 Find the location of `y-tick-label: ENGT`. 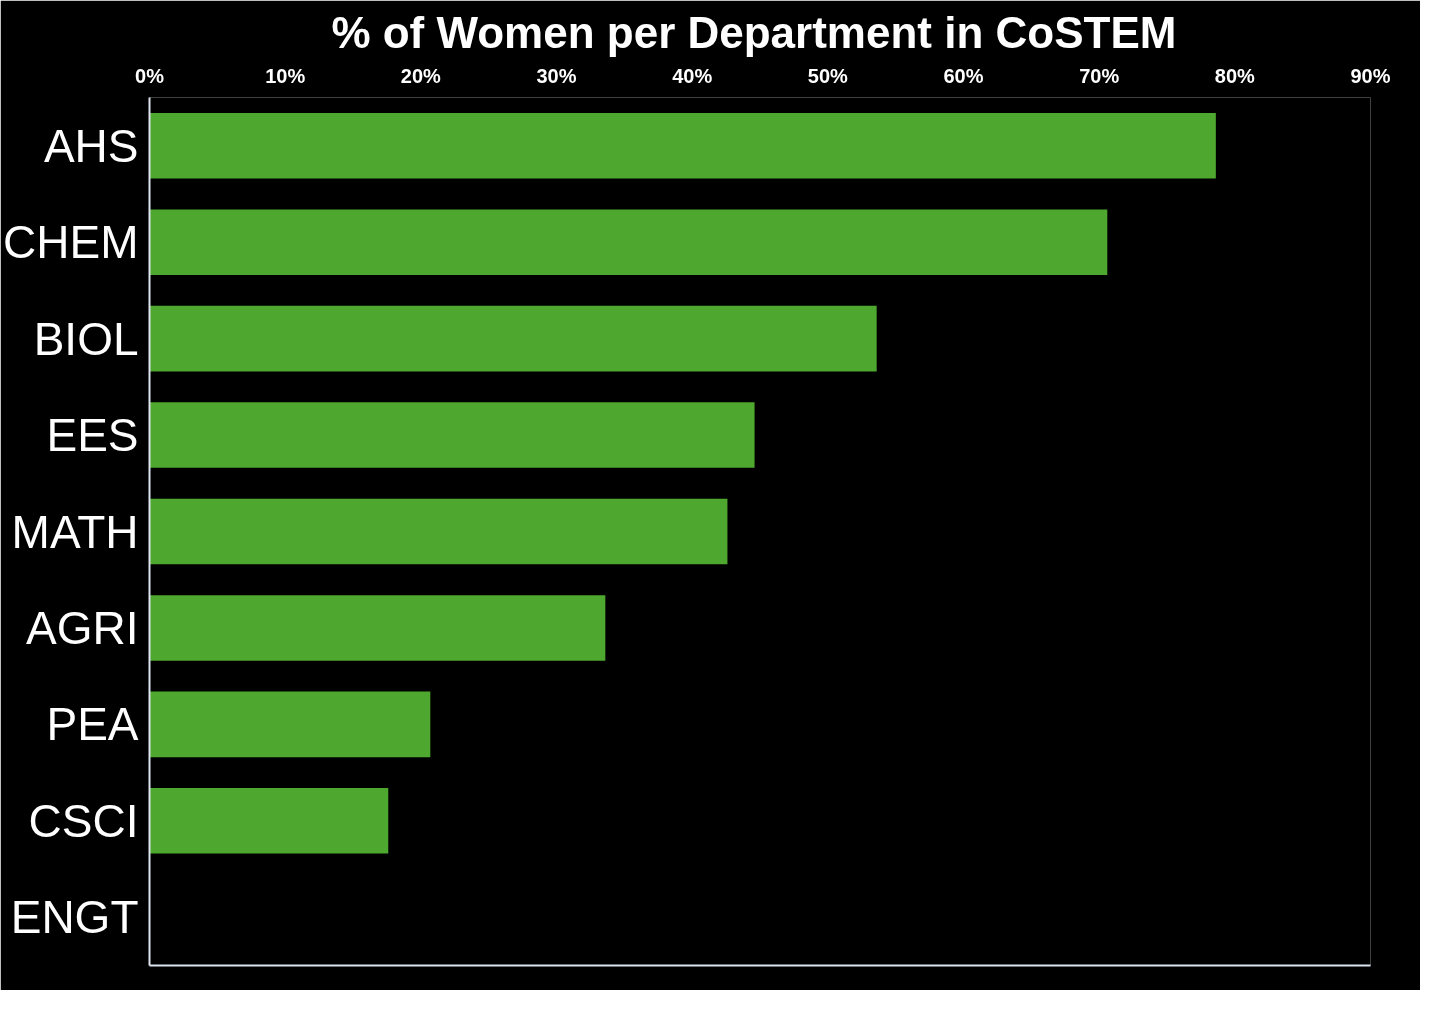

y-tick-label: ENGT is located at coordinates (74, 917).